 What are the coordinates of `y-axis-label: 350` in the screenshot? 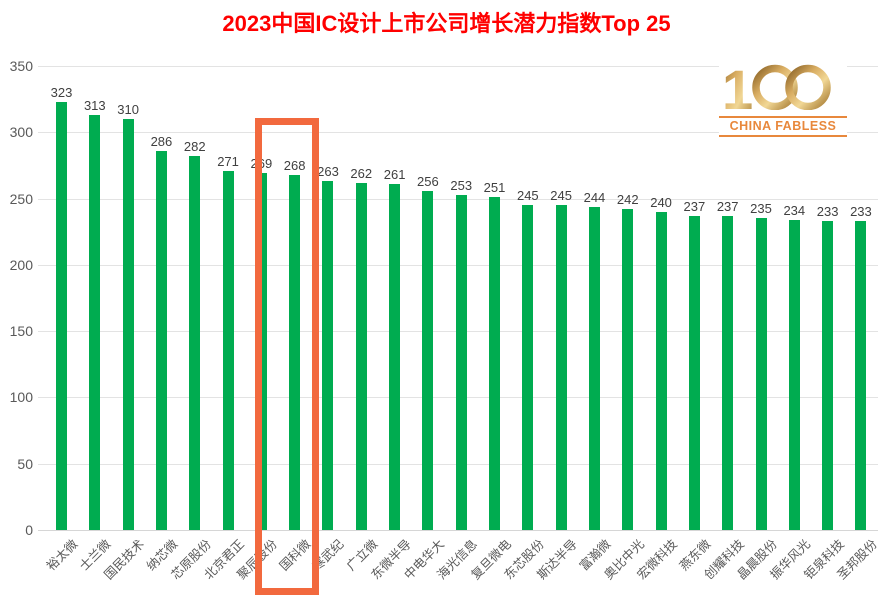 It's located at (21, 66).